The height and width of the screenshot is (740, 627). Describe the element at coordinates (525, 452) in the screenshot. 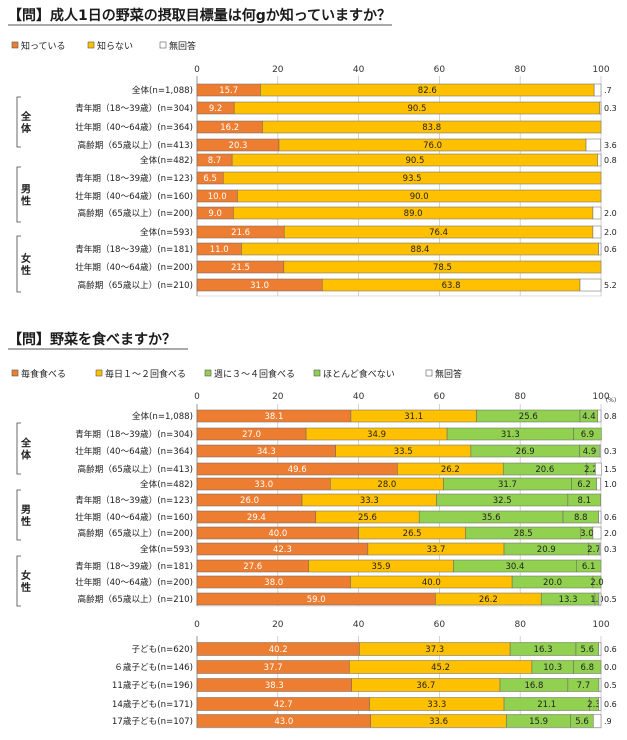

I see `data-label: 26.9` at that location.